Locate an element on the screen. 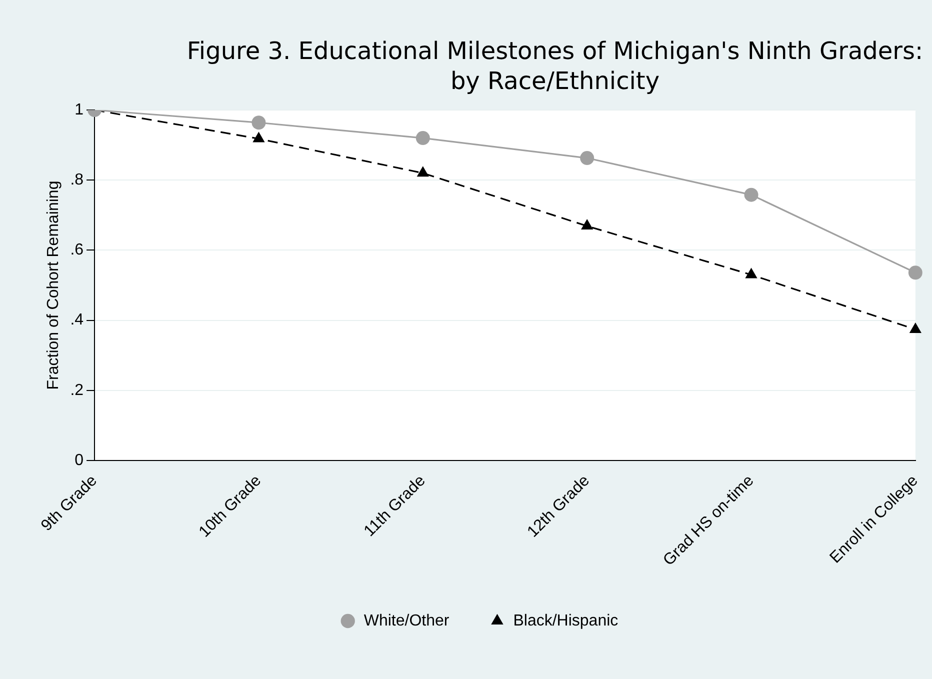  y-tick-label: .8 is located at coordinates (77, 180).